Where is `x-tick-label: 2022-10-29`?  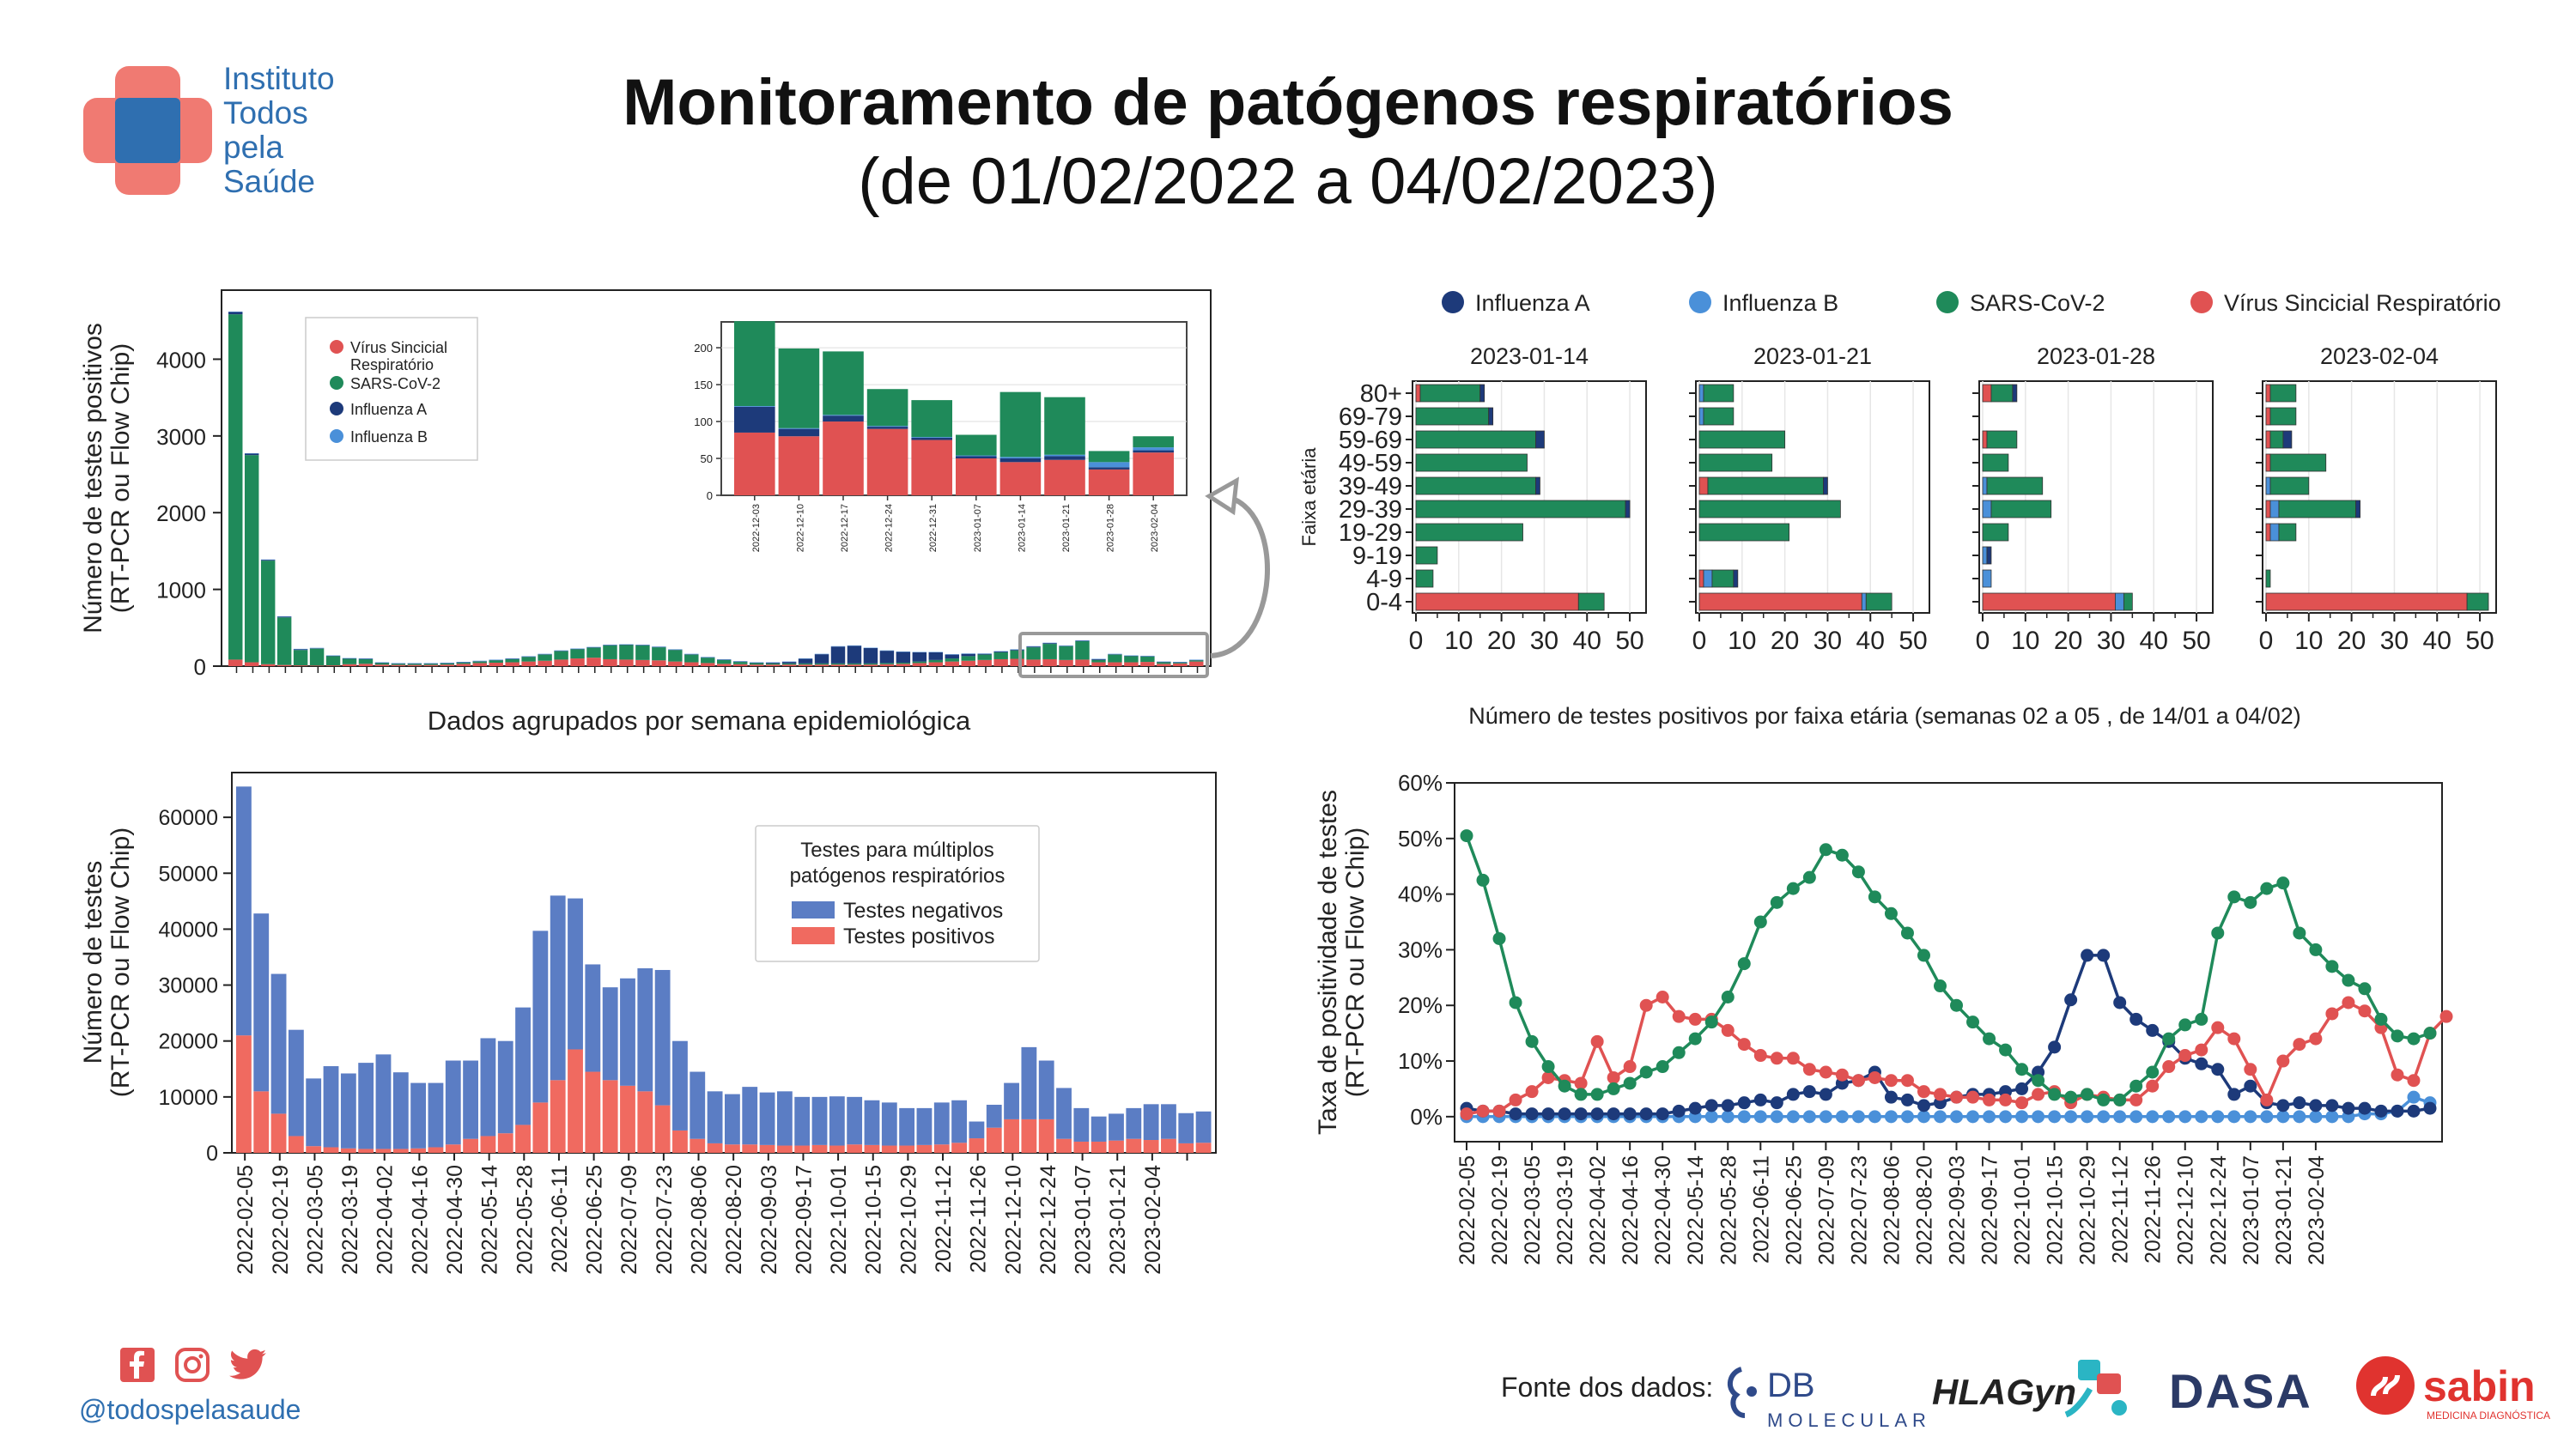 x-tick-label: 2022-10-29 is located at coordinates (908, 1220).